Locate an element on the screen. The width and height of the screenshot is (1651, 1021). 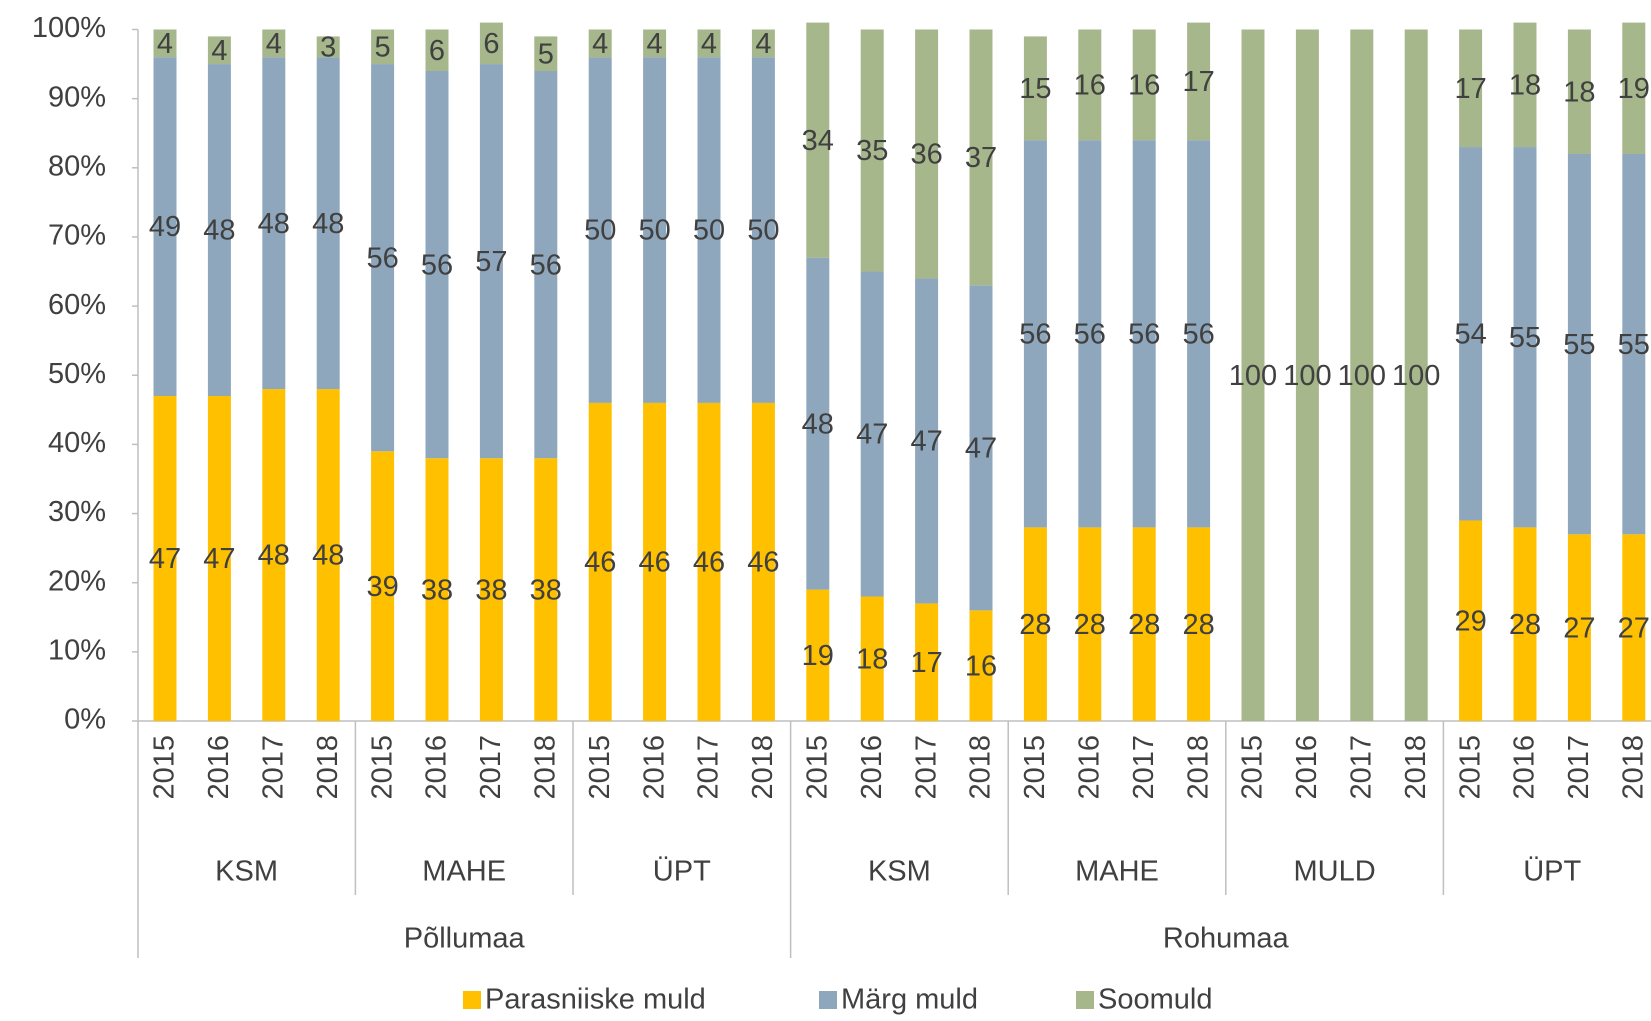
y-tick-label: 100% is located at coordinates (69, 28).